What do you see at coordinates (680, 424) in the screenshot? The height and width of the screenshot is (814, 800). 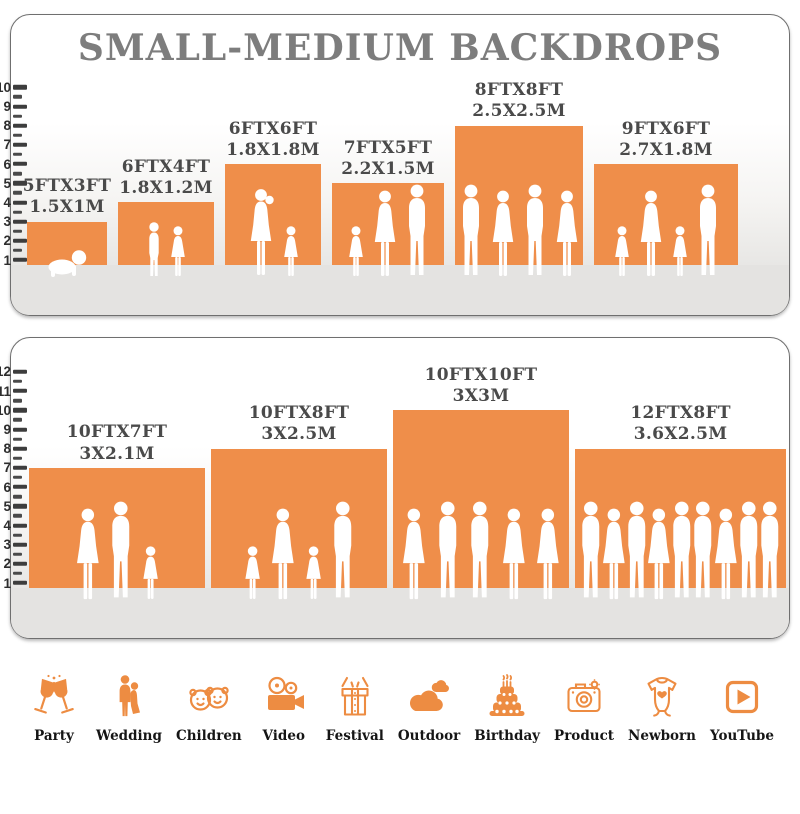 I see `backdrop-size-label: 12FTX8FT 3.6X2.5M` at bounding box center [680, 424].